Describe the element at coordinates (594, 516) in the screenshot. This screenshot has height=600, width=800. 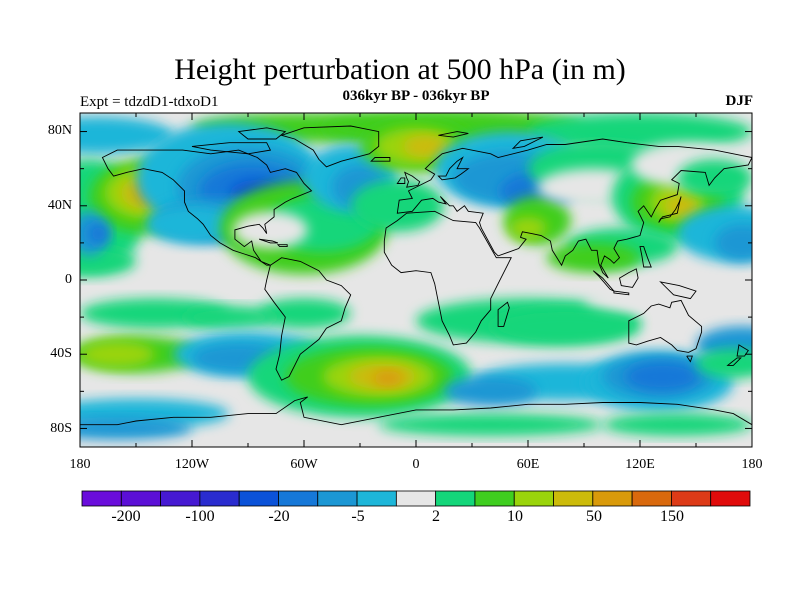
I see `colorbar-label-7: 50` at that location.